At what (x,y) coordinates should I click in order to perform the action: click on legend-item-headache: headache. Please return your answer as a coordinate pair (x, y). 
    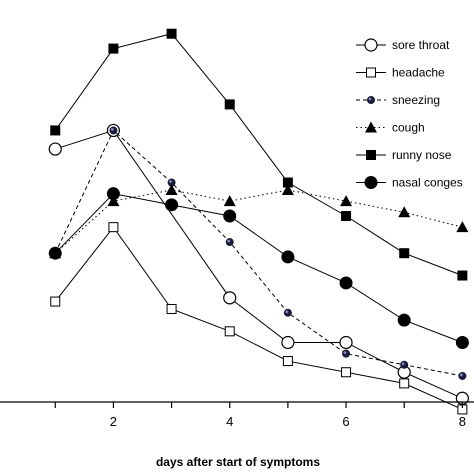
    Looking at the image, I should click on (400, 73).